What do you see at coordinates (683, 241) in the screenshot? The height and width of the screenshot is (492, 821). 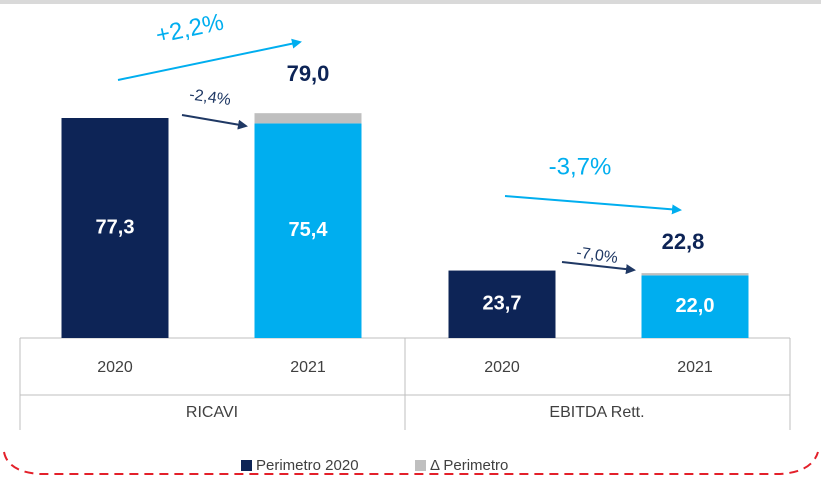 I see `total-label: 22,8` at bounding box center [683, 241].